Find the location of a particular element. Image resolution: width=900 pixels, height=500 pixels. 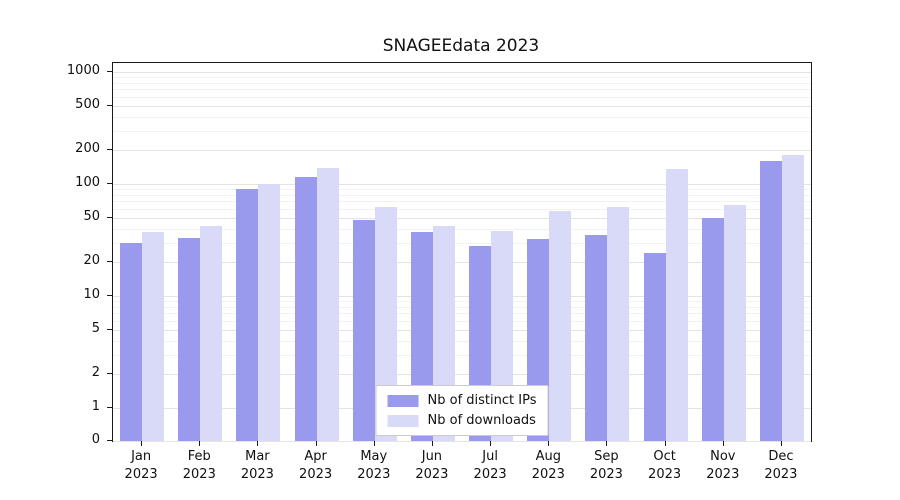

legend-item-downloads: Nb of downloads is located at coordinates (462, 420).